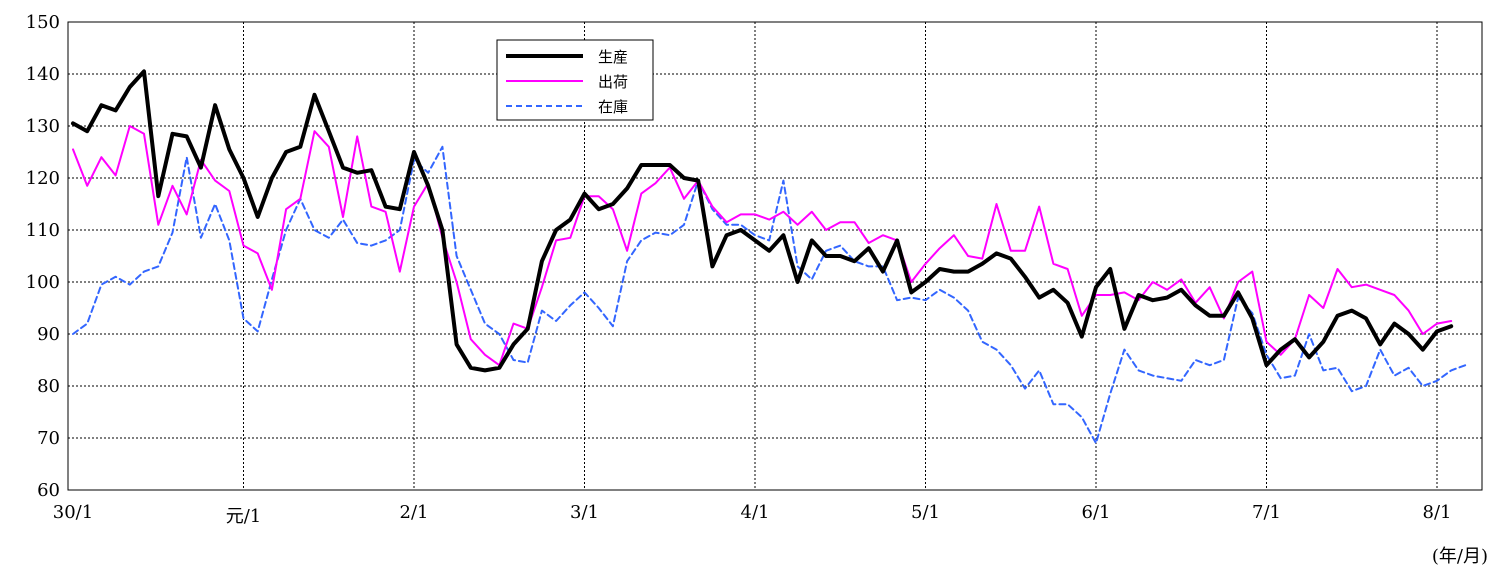 Image resolution: width=1500 pixels, height=573 pixels. What do you see at coordinates (43, 256) in the screenshot?
I see `y-axis-ticks: 60 70 80 90 100 110 120 130 140 150` at bounding box center [43, 256].